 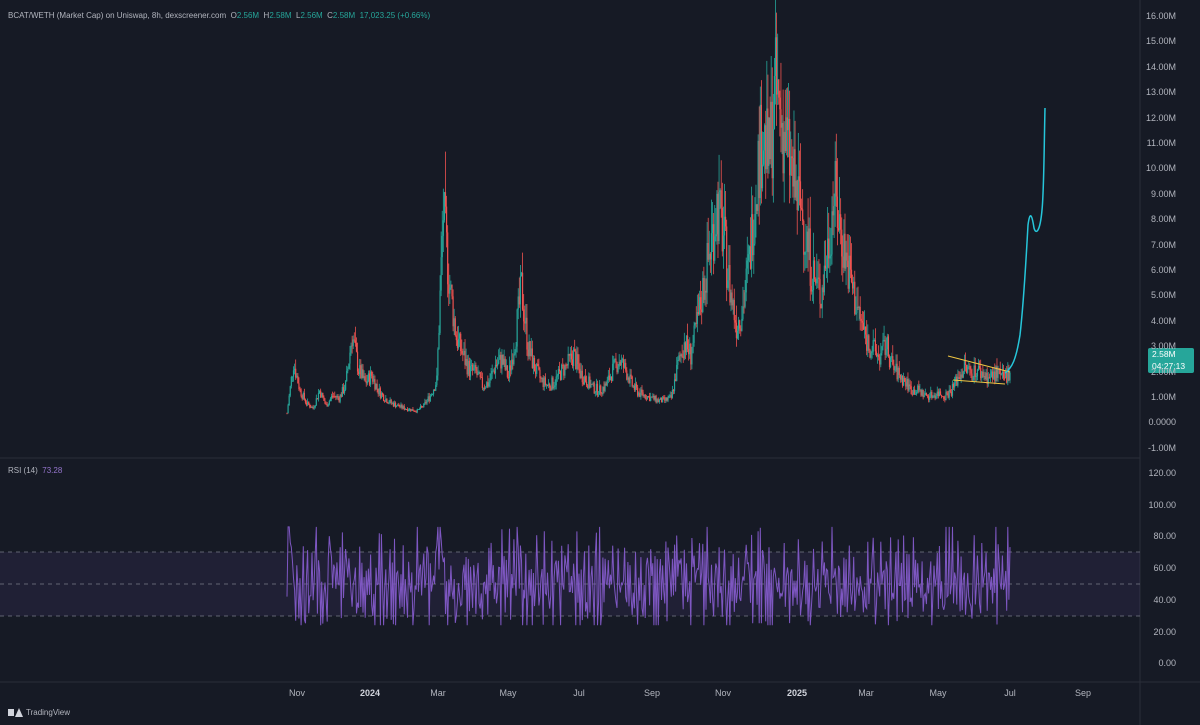 I want to click on low-value: 2.56M, so click(x=311, y=15).